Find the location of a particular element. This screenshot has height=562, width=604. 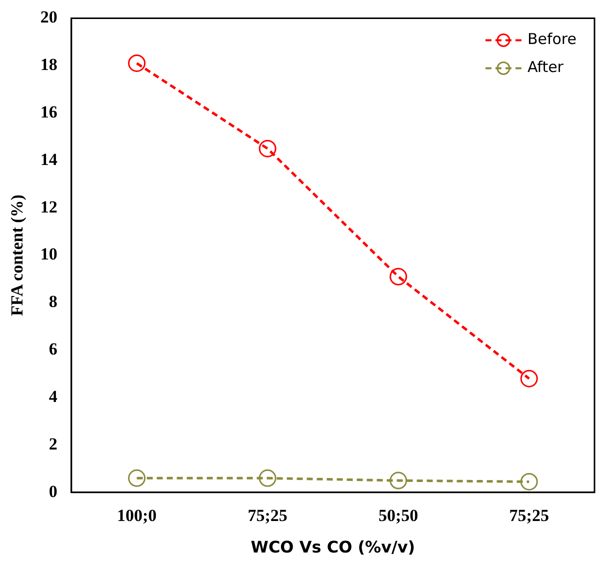

y-tick-label: 0 is located at coordinates (53, 491).